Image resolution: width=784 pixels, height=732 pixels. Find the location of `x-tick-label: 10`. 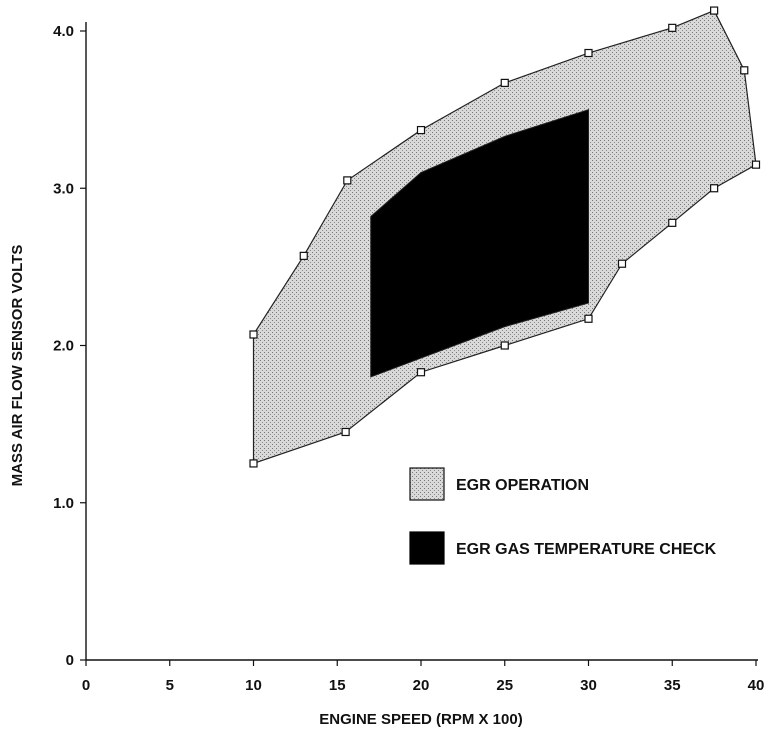

x-tick-label: 10 is located at coordinates (253, 685).